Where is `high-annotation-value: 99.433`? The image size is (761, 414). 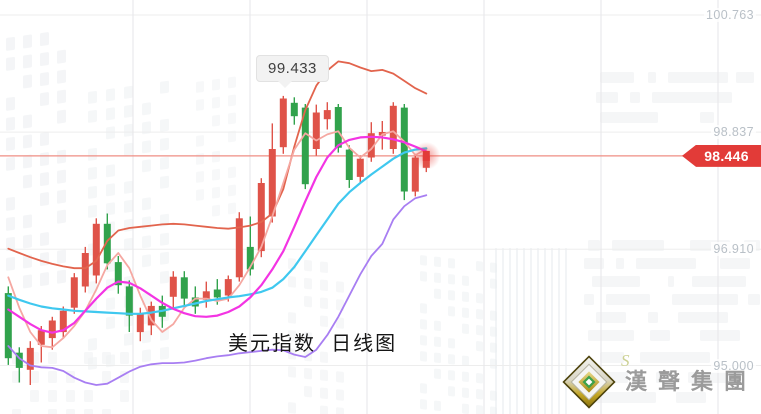 high-annotation-value: 99.433 is located at coordinates (292, 68).